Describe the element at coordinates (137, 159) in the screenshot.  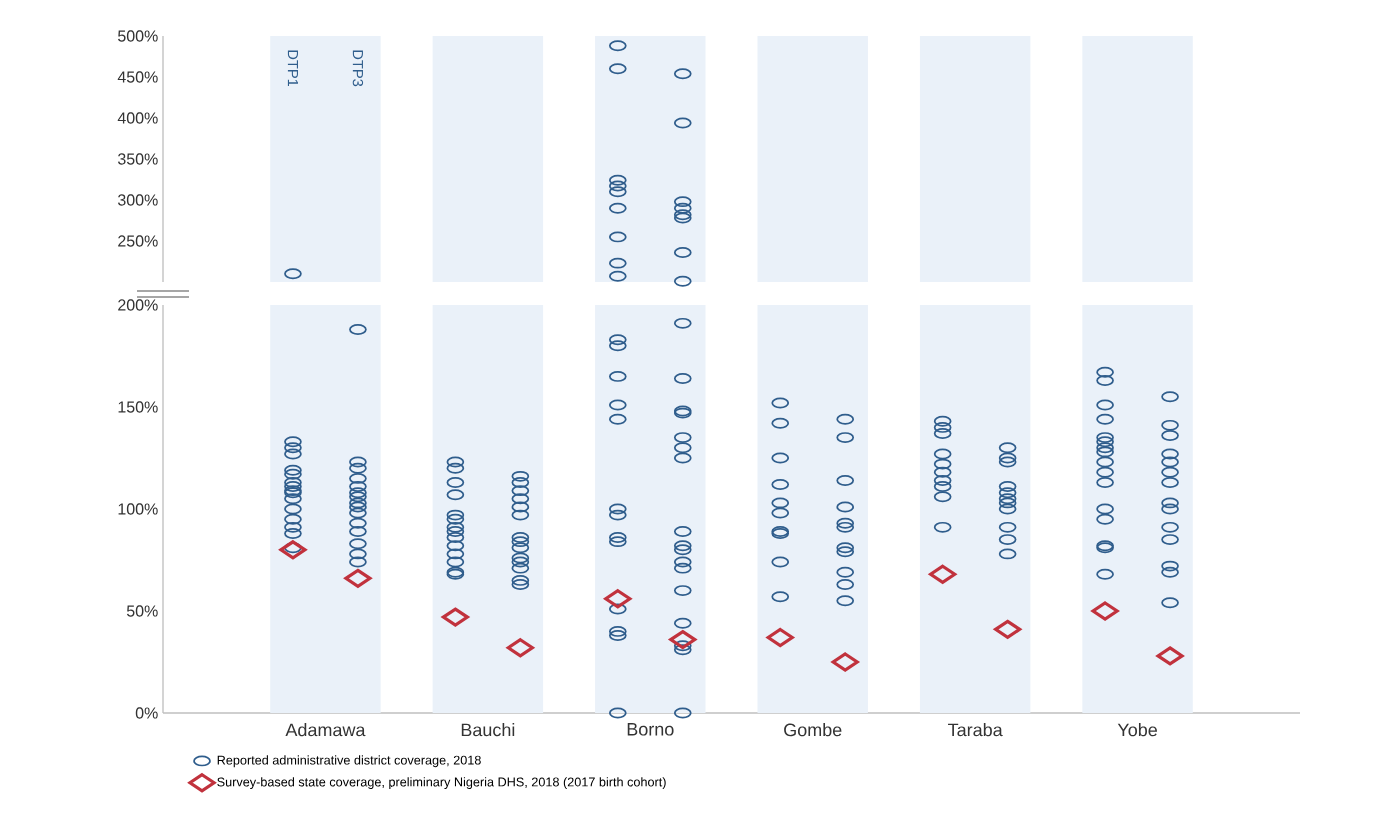
I see `y-tick-label: 350%` at that location.